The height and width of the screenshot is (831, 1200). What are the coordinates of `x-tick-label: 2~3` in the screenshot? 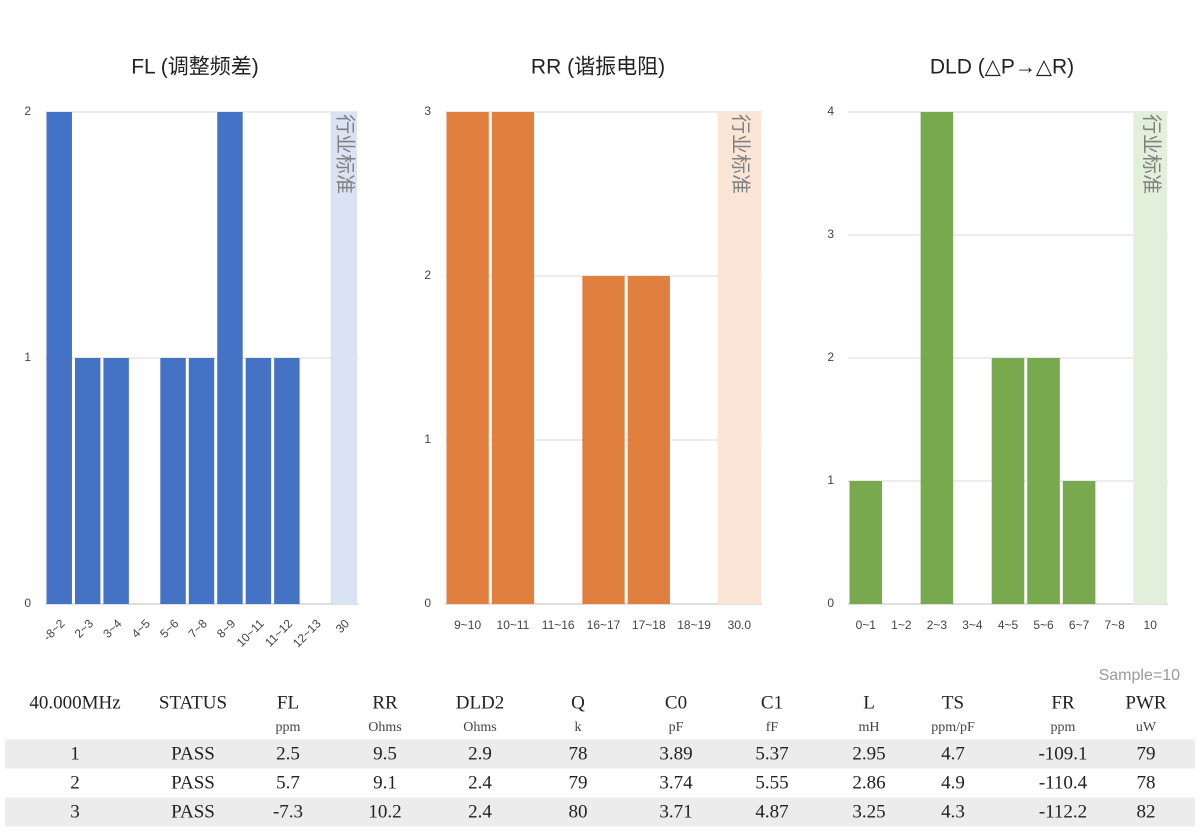 It's located at (937, 625).